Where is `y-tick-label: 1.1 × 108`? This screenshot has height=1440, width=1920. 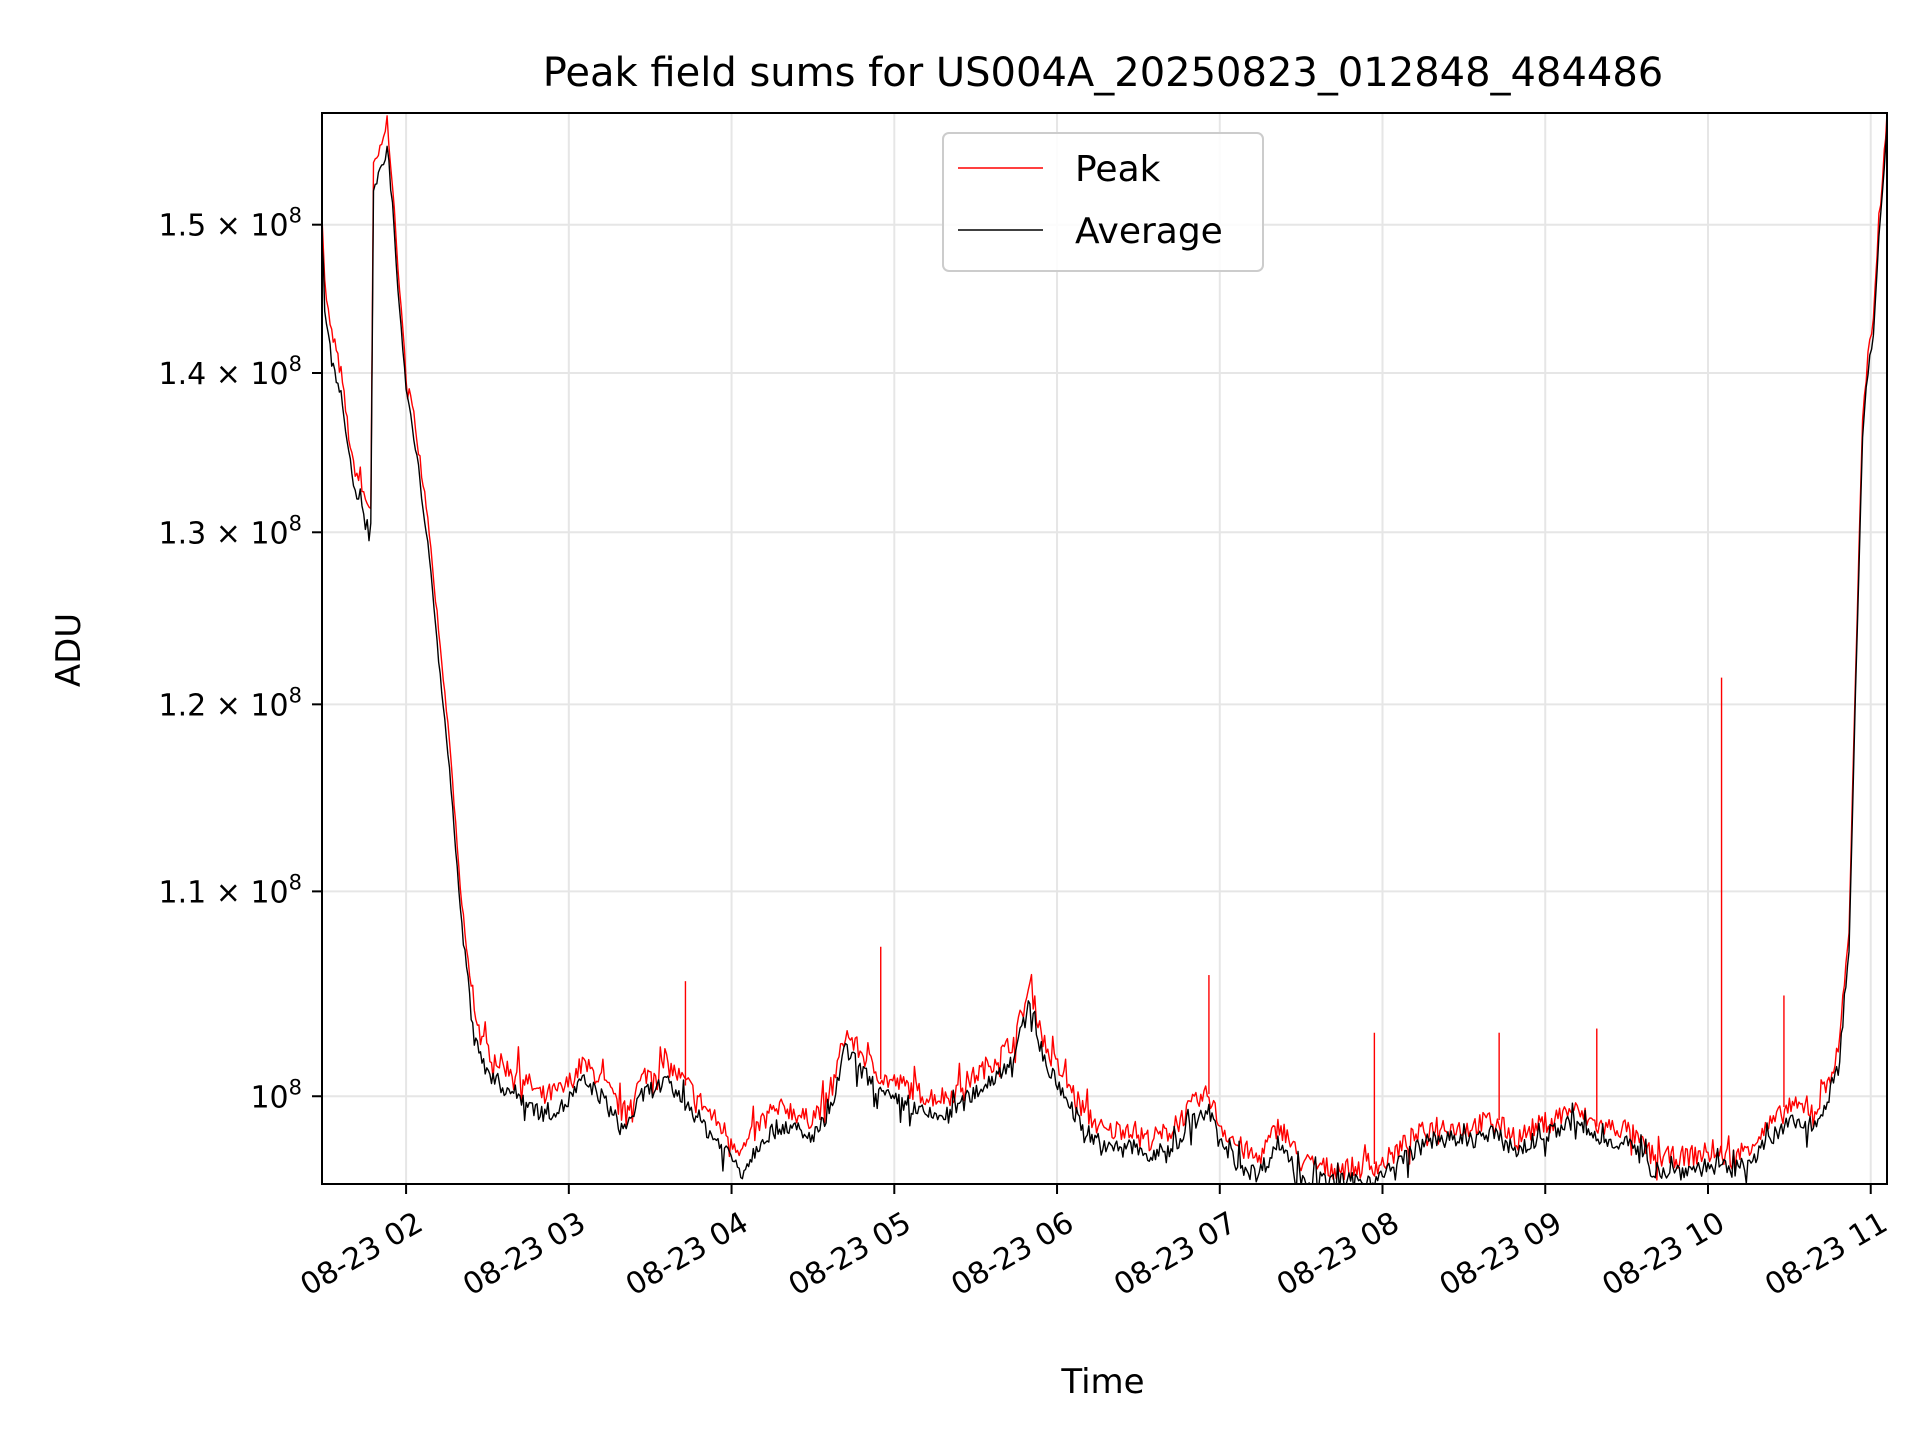 y-tick-label: 1.1 × 108 is located at coordinates (230, 890).